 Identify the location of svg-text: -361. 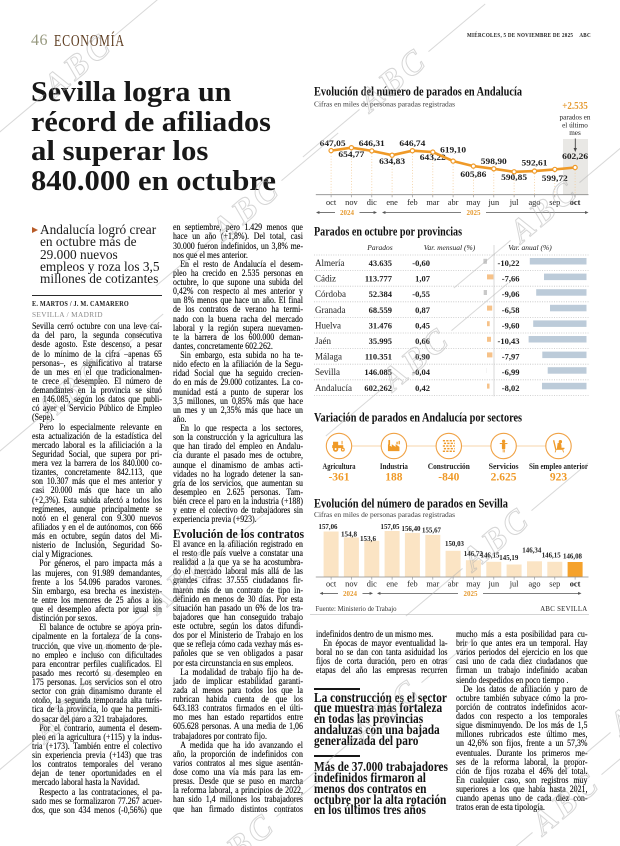
(338, 478).